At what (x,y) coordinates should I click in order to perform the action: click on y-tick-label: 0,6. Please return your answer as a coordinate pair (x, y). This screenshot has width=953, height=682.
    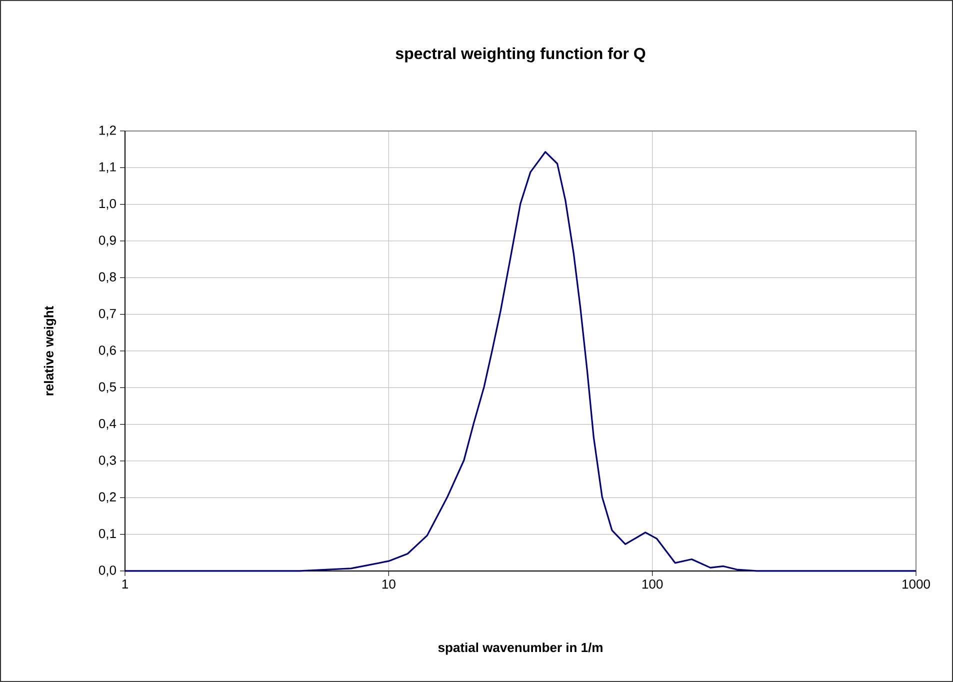
    Looking at the image, I should click on (107, 351).